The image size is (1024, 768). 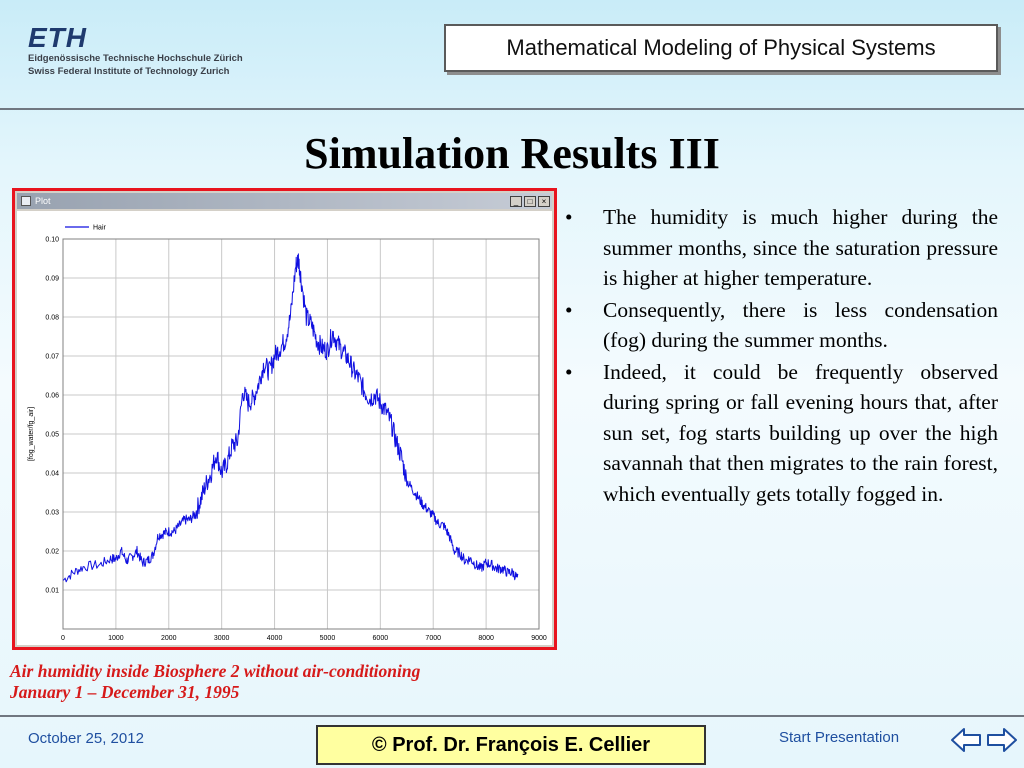 I want to click on legend-label: Hair, so click(x=100, y=228).